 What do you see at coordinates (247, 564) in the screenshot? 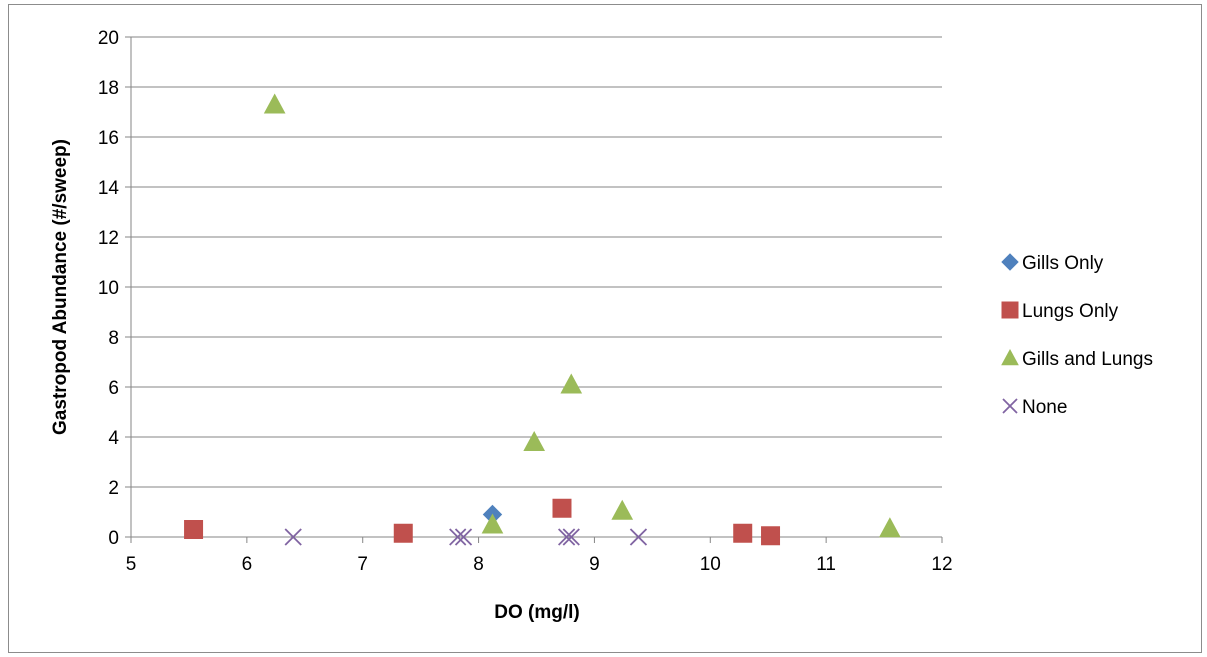
I see `x-tick-label: 6` at bounding box center [247, 564].